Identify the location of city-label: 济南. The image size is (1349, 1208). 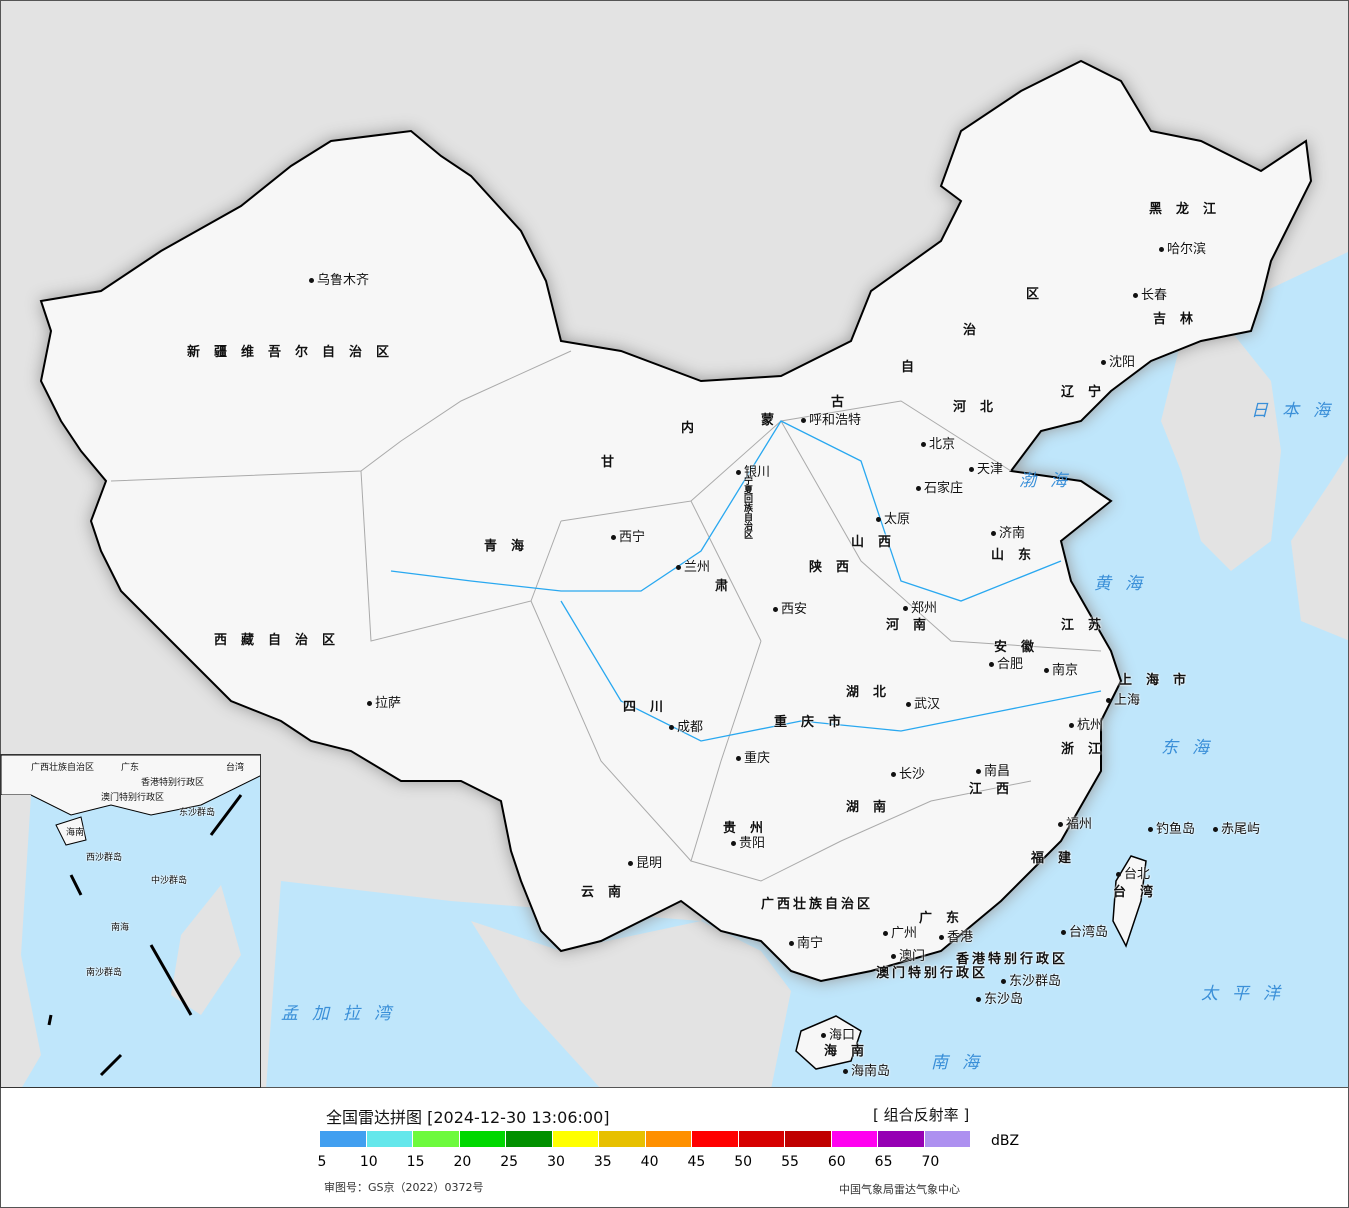
(1008, 531).